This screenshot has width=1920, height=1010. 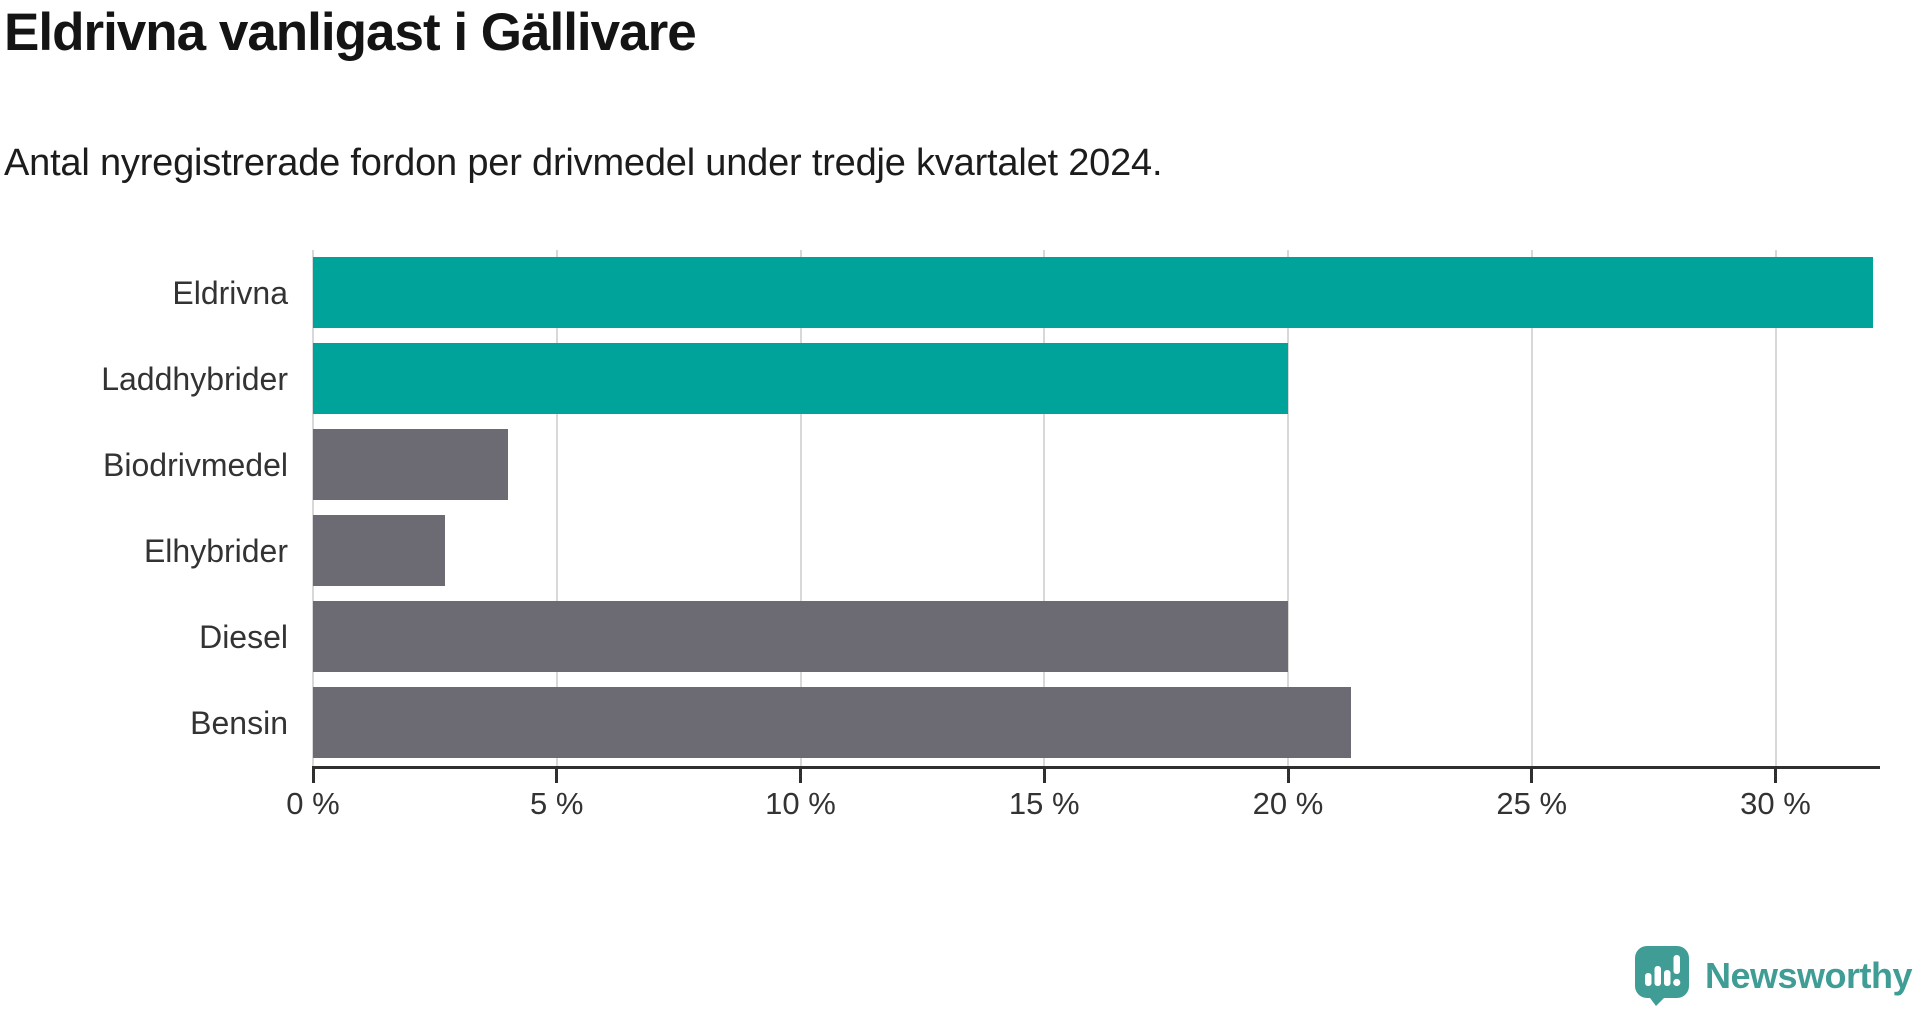 I want to click on y-axis-label: Biodrivmedel, so click(x=195, y=464).